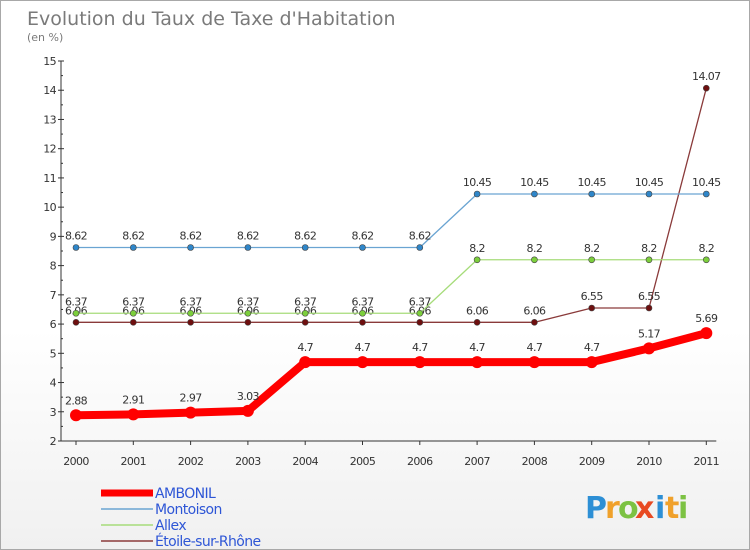 Image resolution: width=750 pixels, height=550 pixels. What do you see at coordinates (596, 508) in the screenshot?
I see `logo-letter: P` at bounding box center [596, 508].